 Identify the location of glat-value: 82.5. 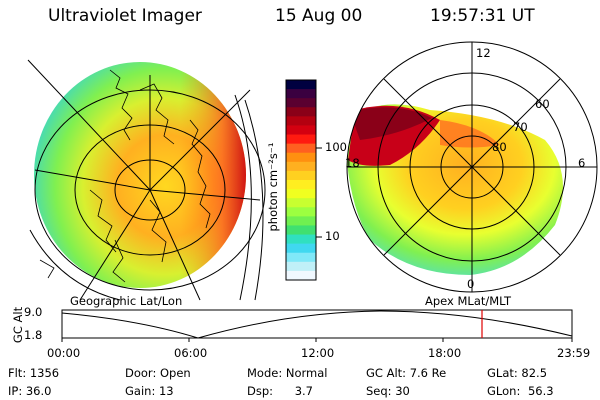
(534, 373).